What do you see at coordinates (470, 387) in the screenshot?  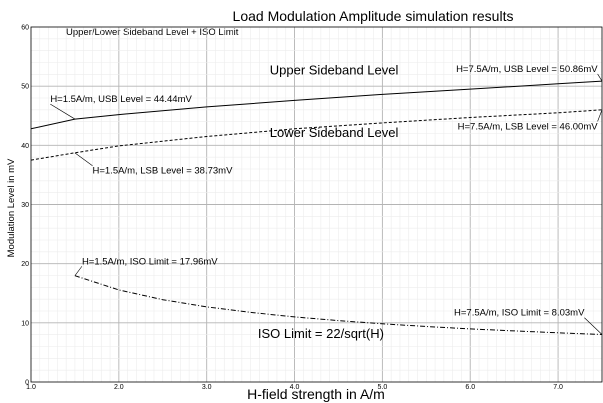 I see `x-tick-label: 6.0` at bounding box center [470, 387].